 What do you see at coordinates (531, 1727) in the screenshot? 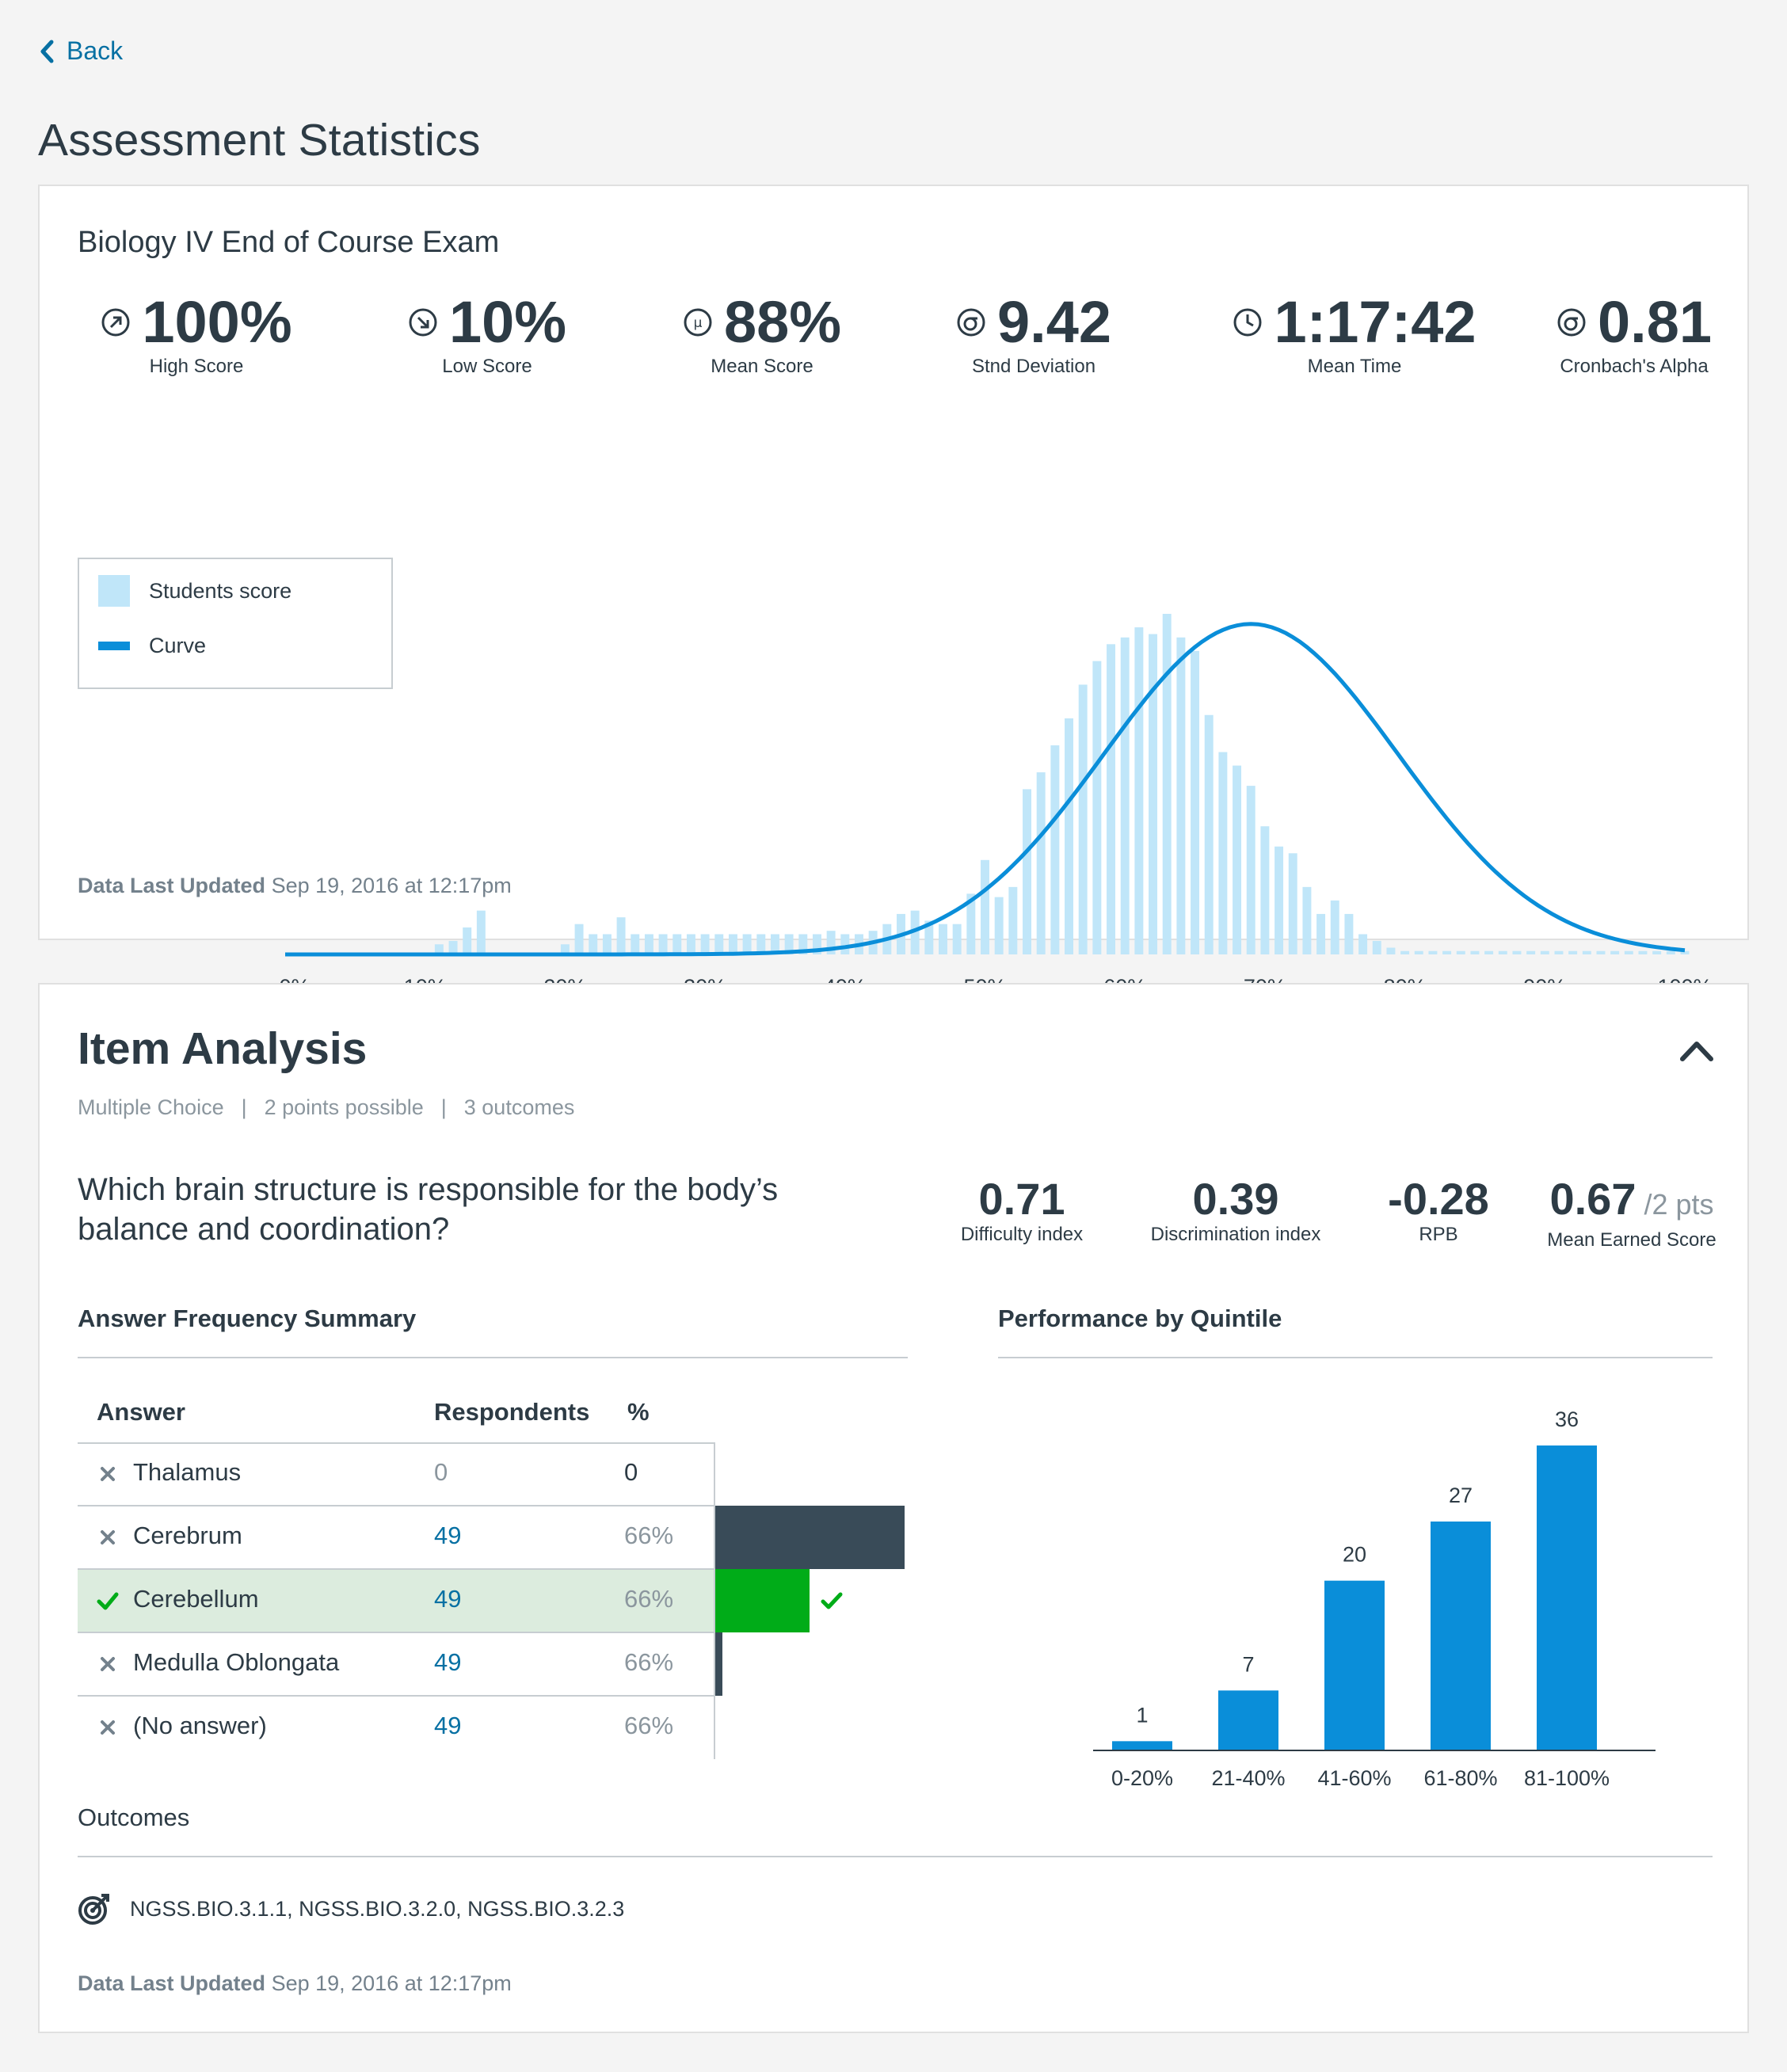
I see `answer-row: (No answer) 49 66%` at bounding box center [531, 1727].